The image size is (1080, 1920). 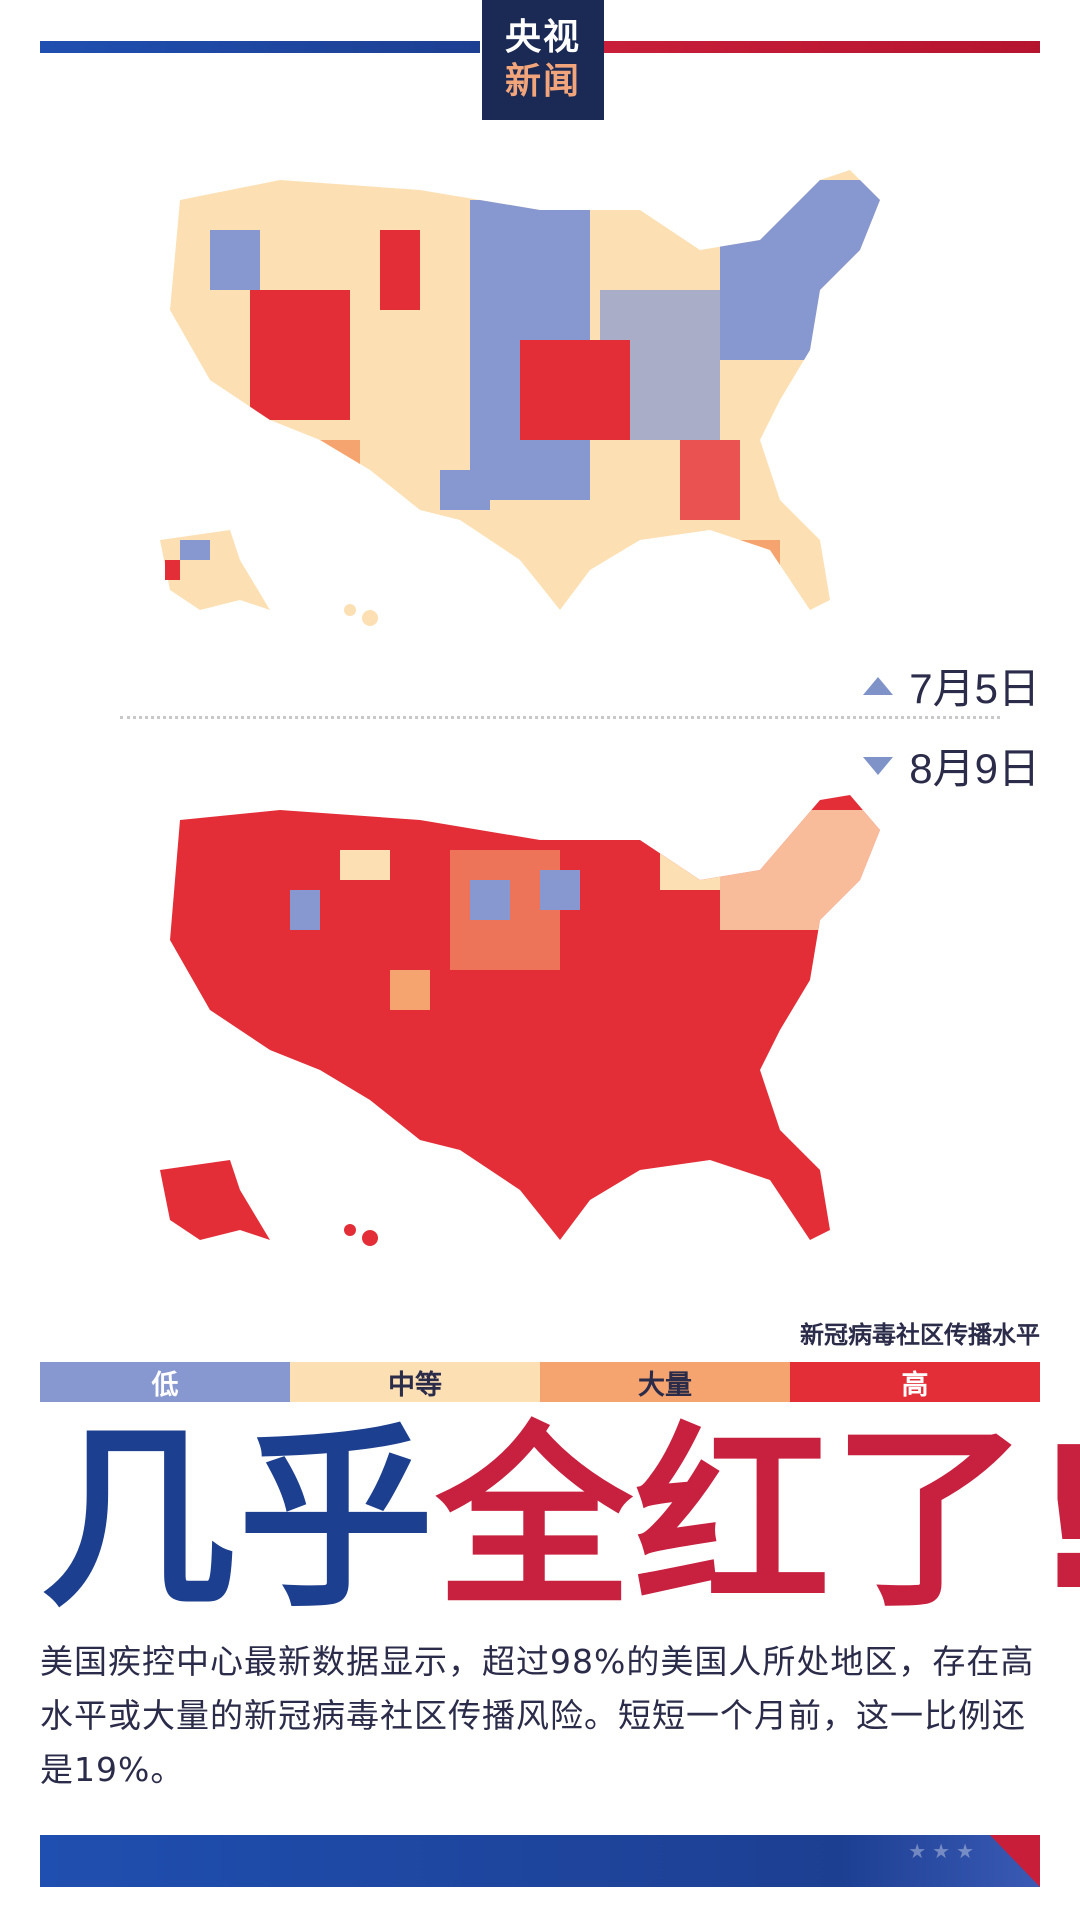 I want to click on top-bar-blue, so click(x=260, y=47).